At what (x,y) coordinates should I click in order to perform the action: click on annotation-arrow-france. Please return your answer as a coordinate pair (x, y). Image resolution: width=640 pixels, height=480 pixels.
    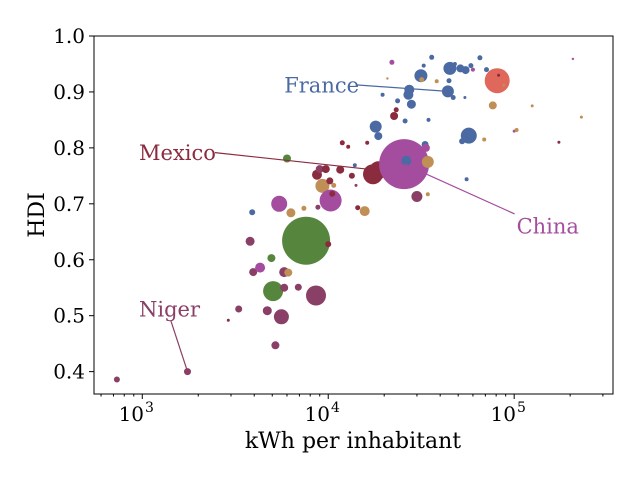
    Looking at the image, I should click on (402, 88).